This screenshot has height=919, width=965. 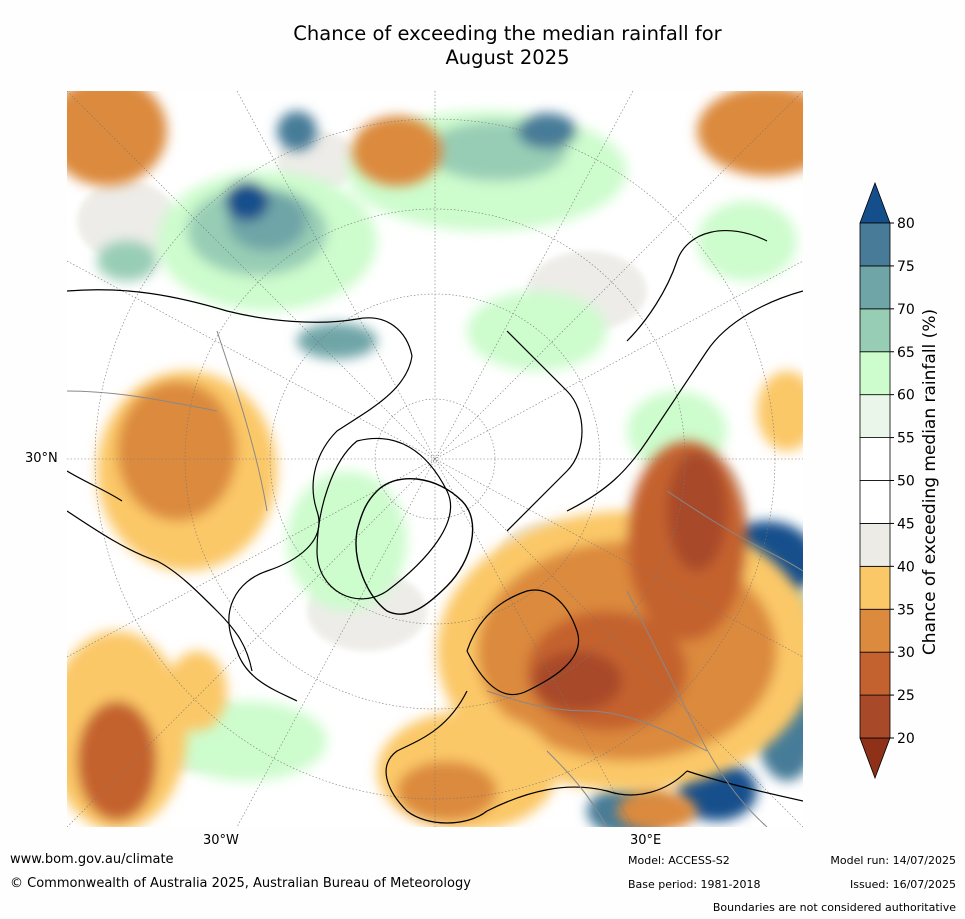 I want to click on colorbar-tick-label-75: 75, so click(x=906, y=267).